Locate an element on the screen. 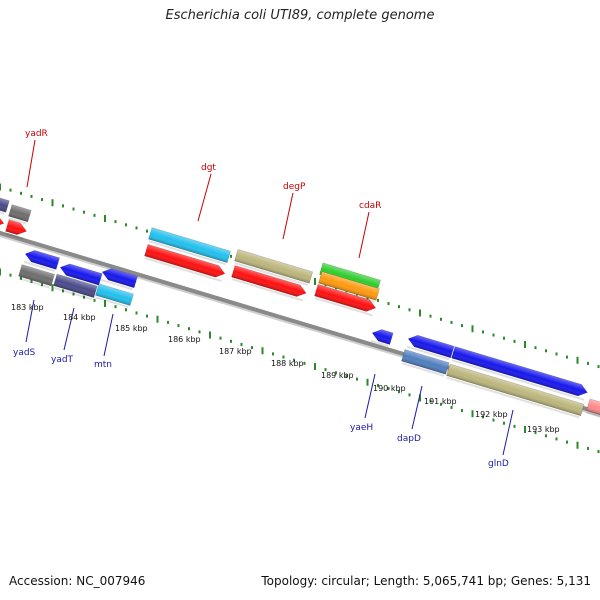  gene-label-mtn: mtn is located at coordinates (103, 365).